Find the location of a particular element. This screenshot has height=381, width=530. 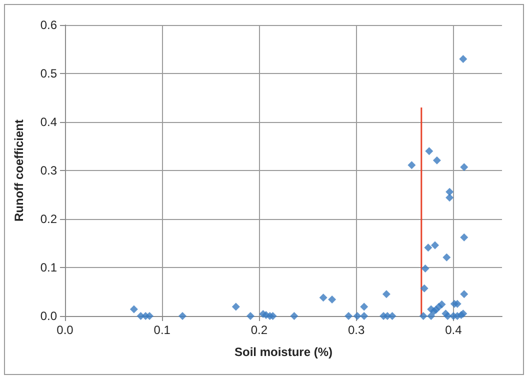

x-tick-label: 0.2 is located at coordinates (259, 330).